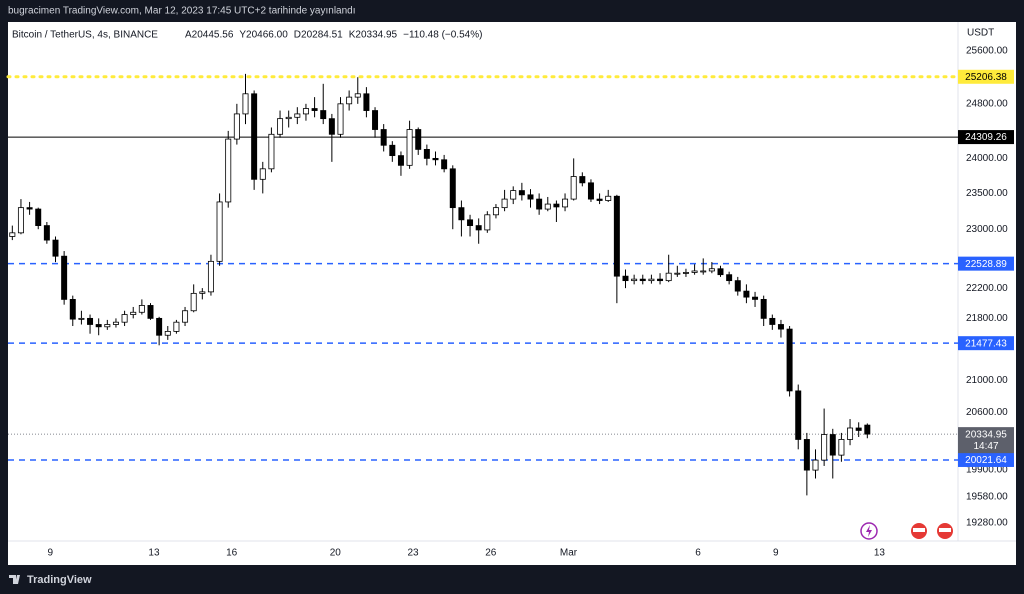 The width and height of the screenshot is (1024, 594). I want to click on flag-stripe, so click(945, 530).